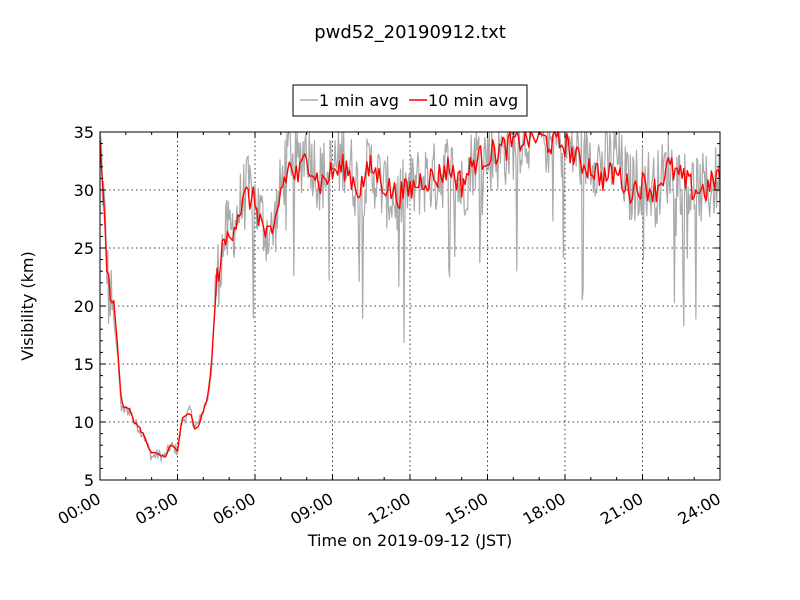  What do you see at coordinates (359, 100) in the screenshot?
I see `legend-label-1-min-avg: 1 min avg` at bounding box center [359, 100].